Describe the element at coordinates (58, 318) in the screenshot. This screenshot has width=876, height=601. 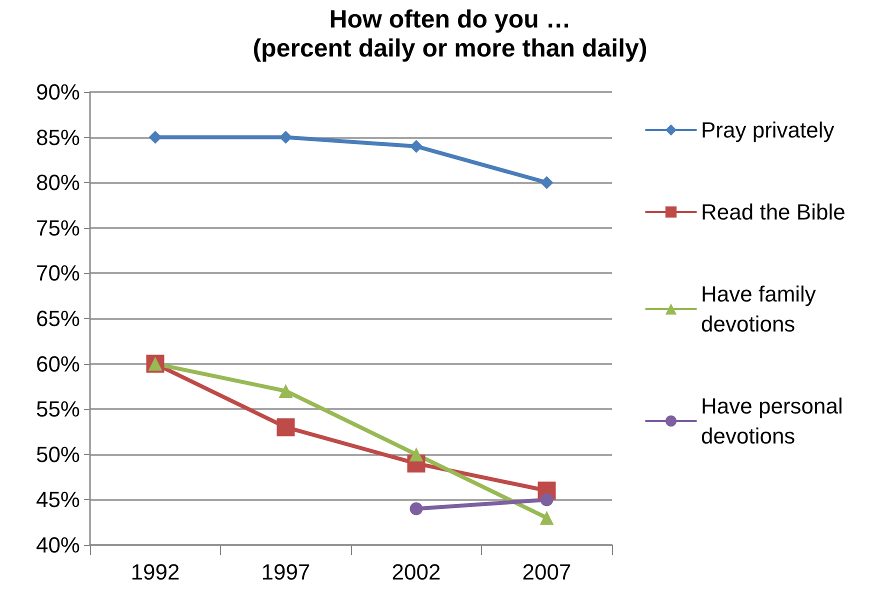
I see `y-tick-label: 65%` at that location.